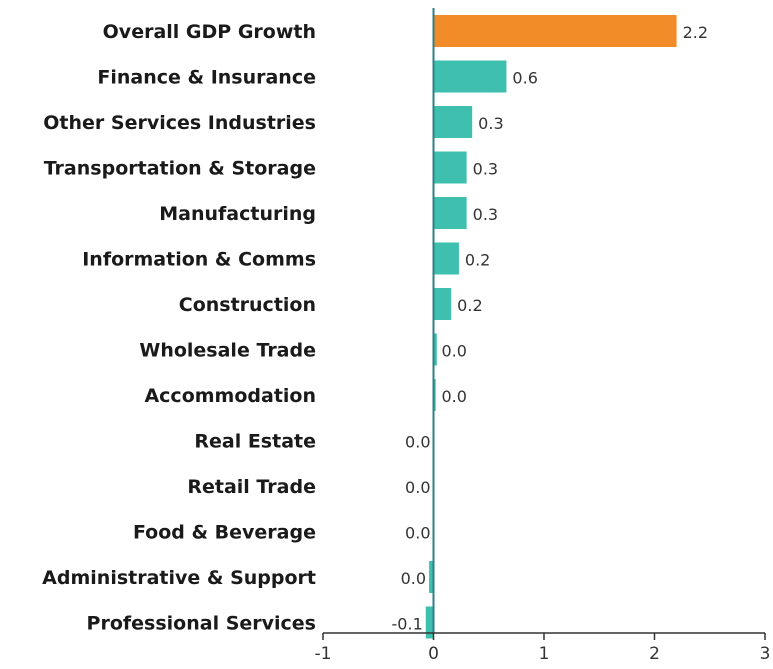  I want to click on category-label: Professional Services, so click(201, 624).